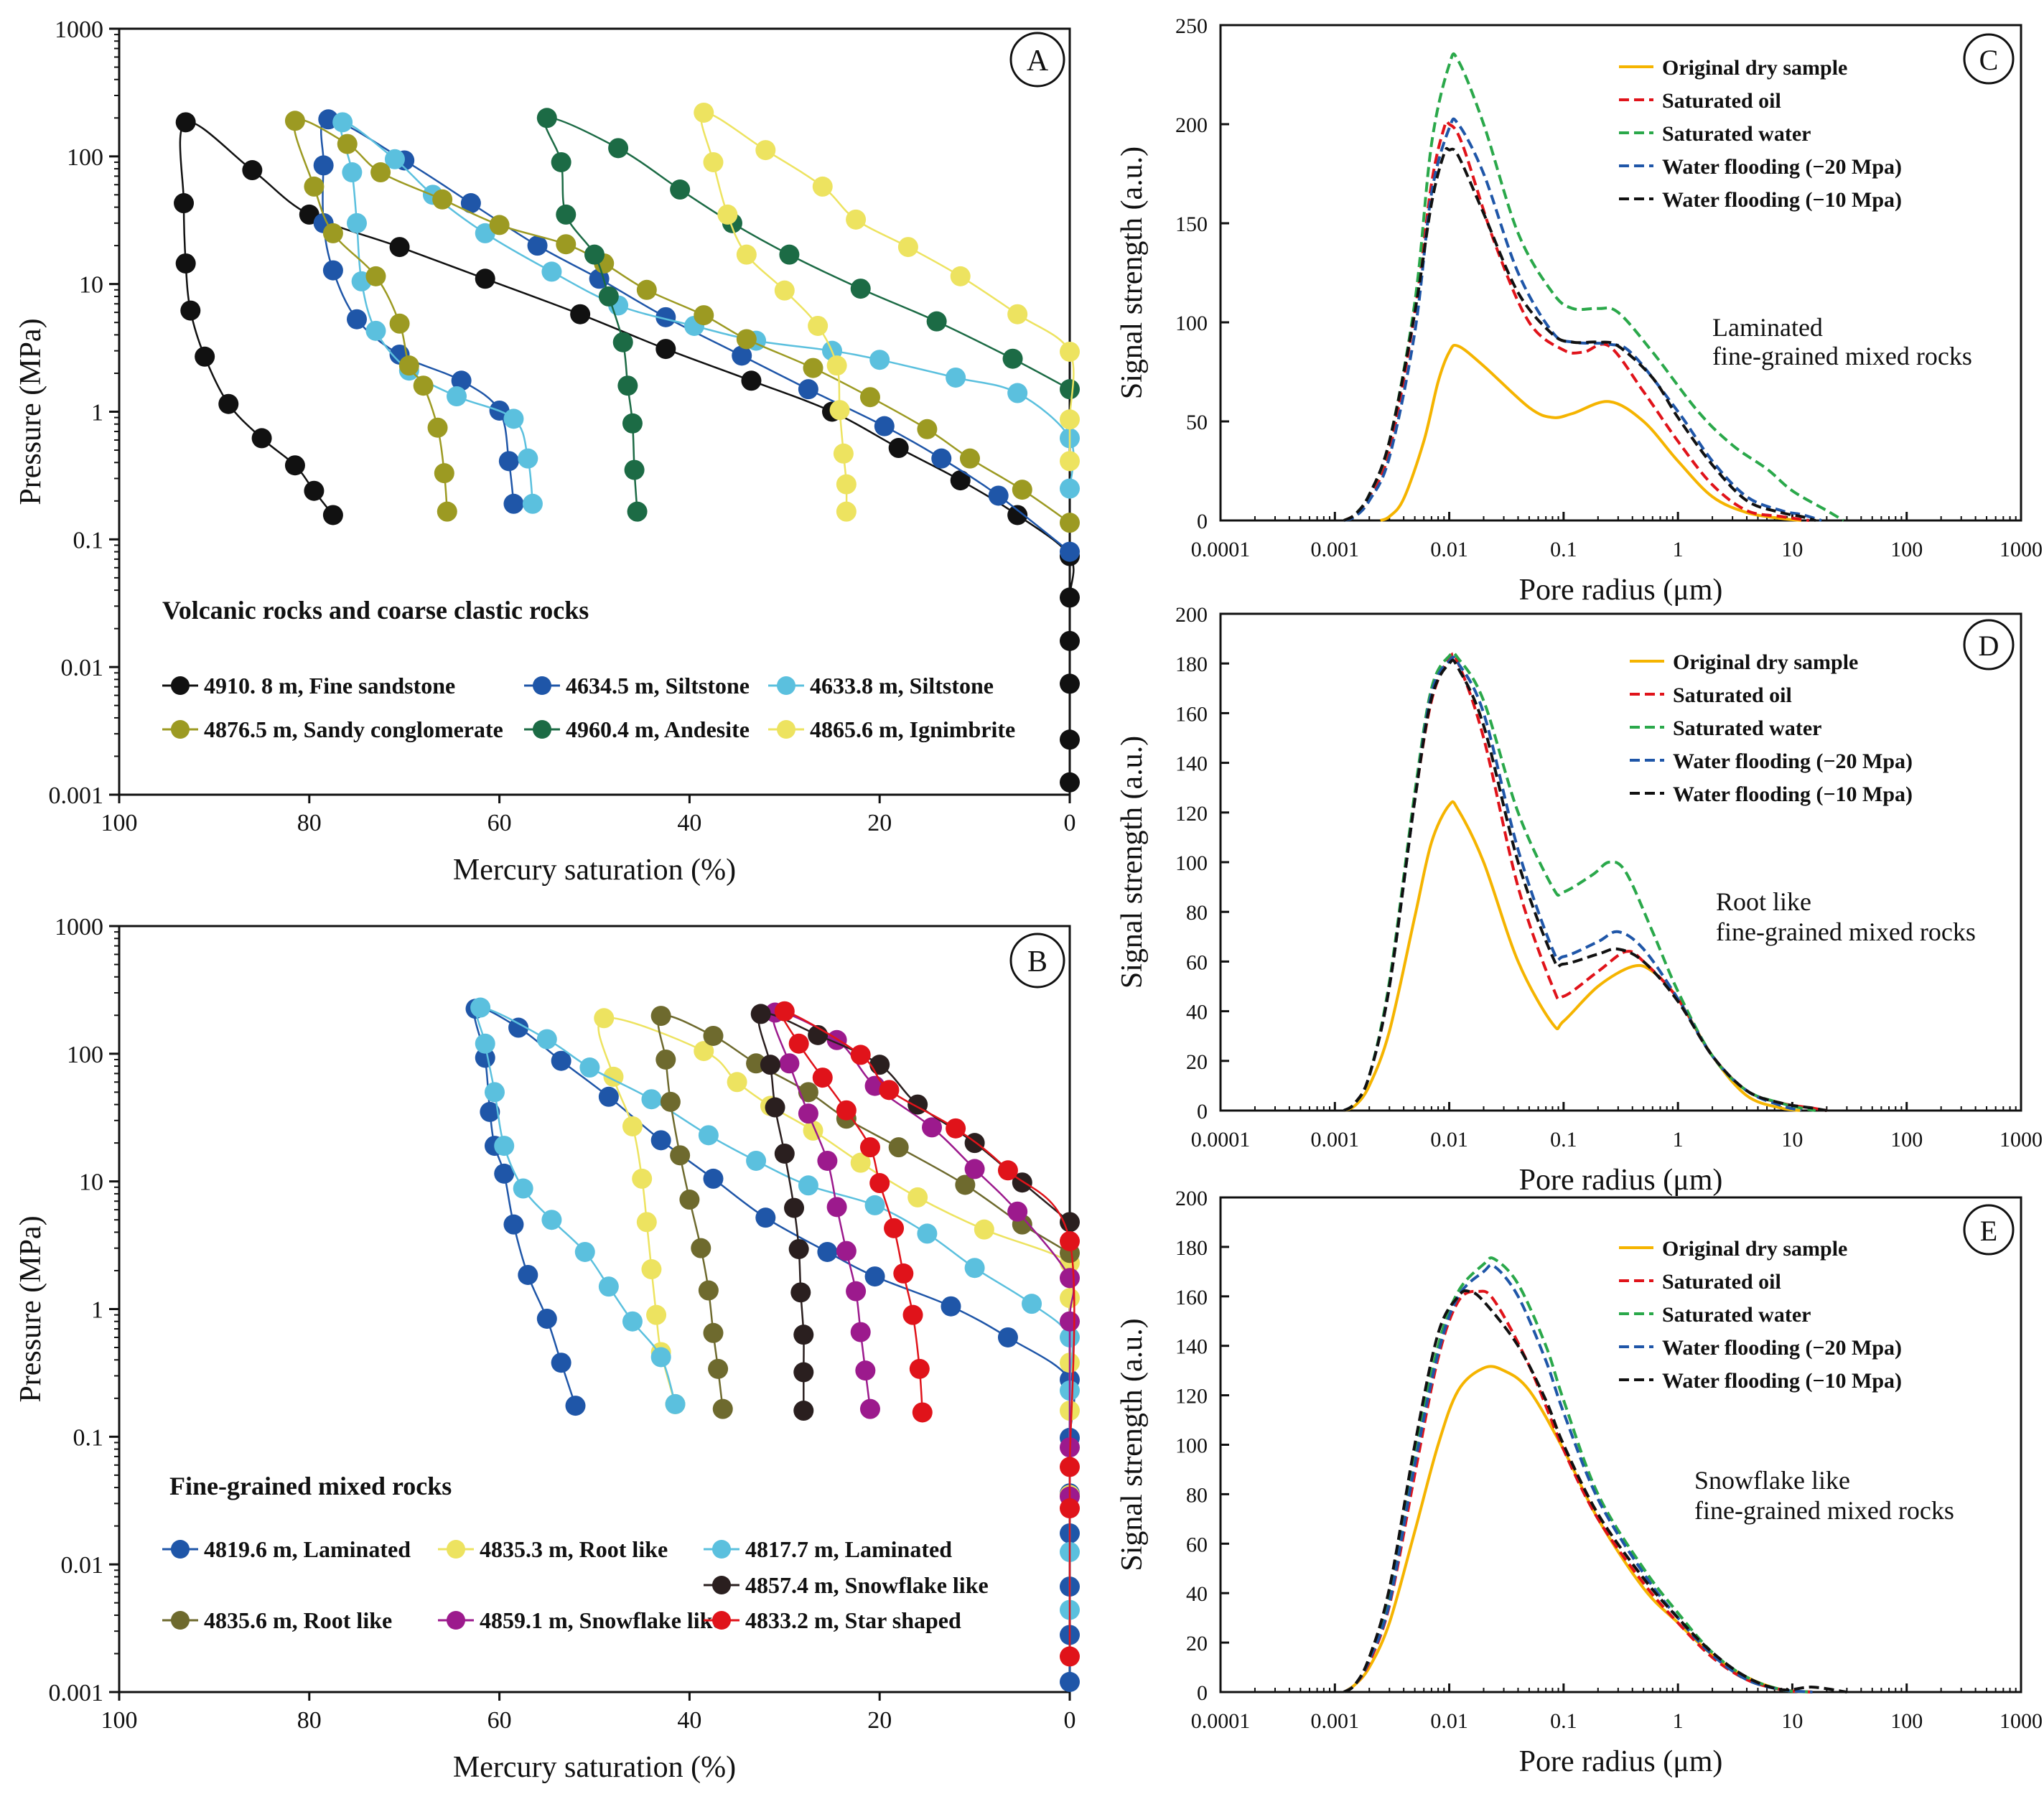 Image resolution: width=2044 pixels, height=1794 pixels. I want to click on x-axis-title: Pore radius (μm), so click(1621, 1762).